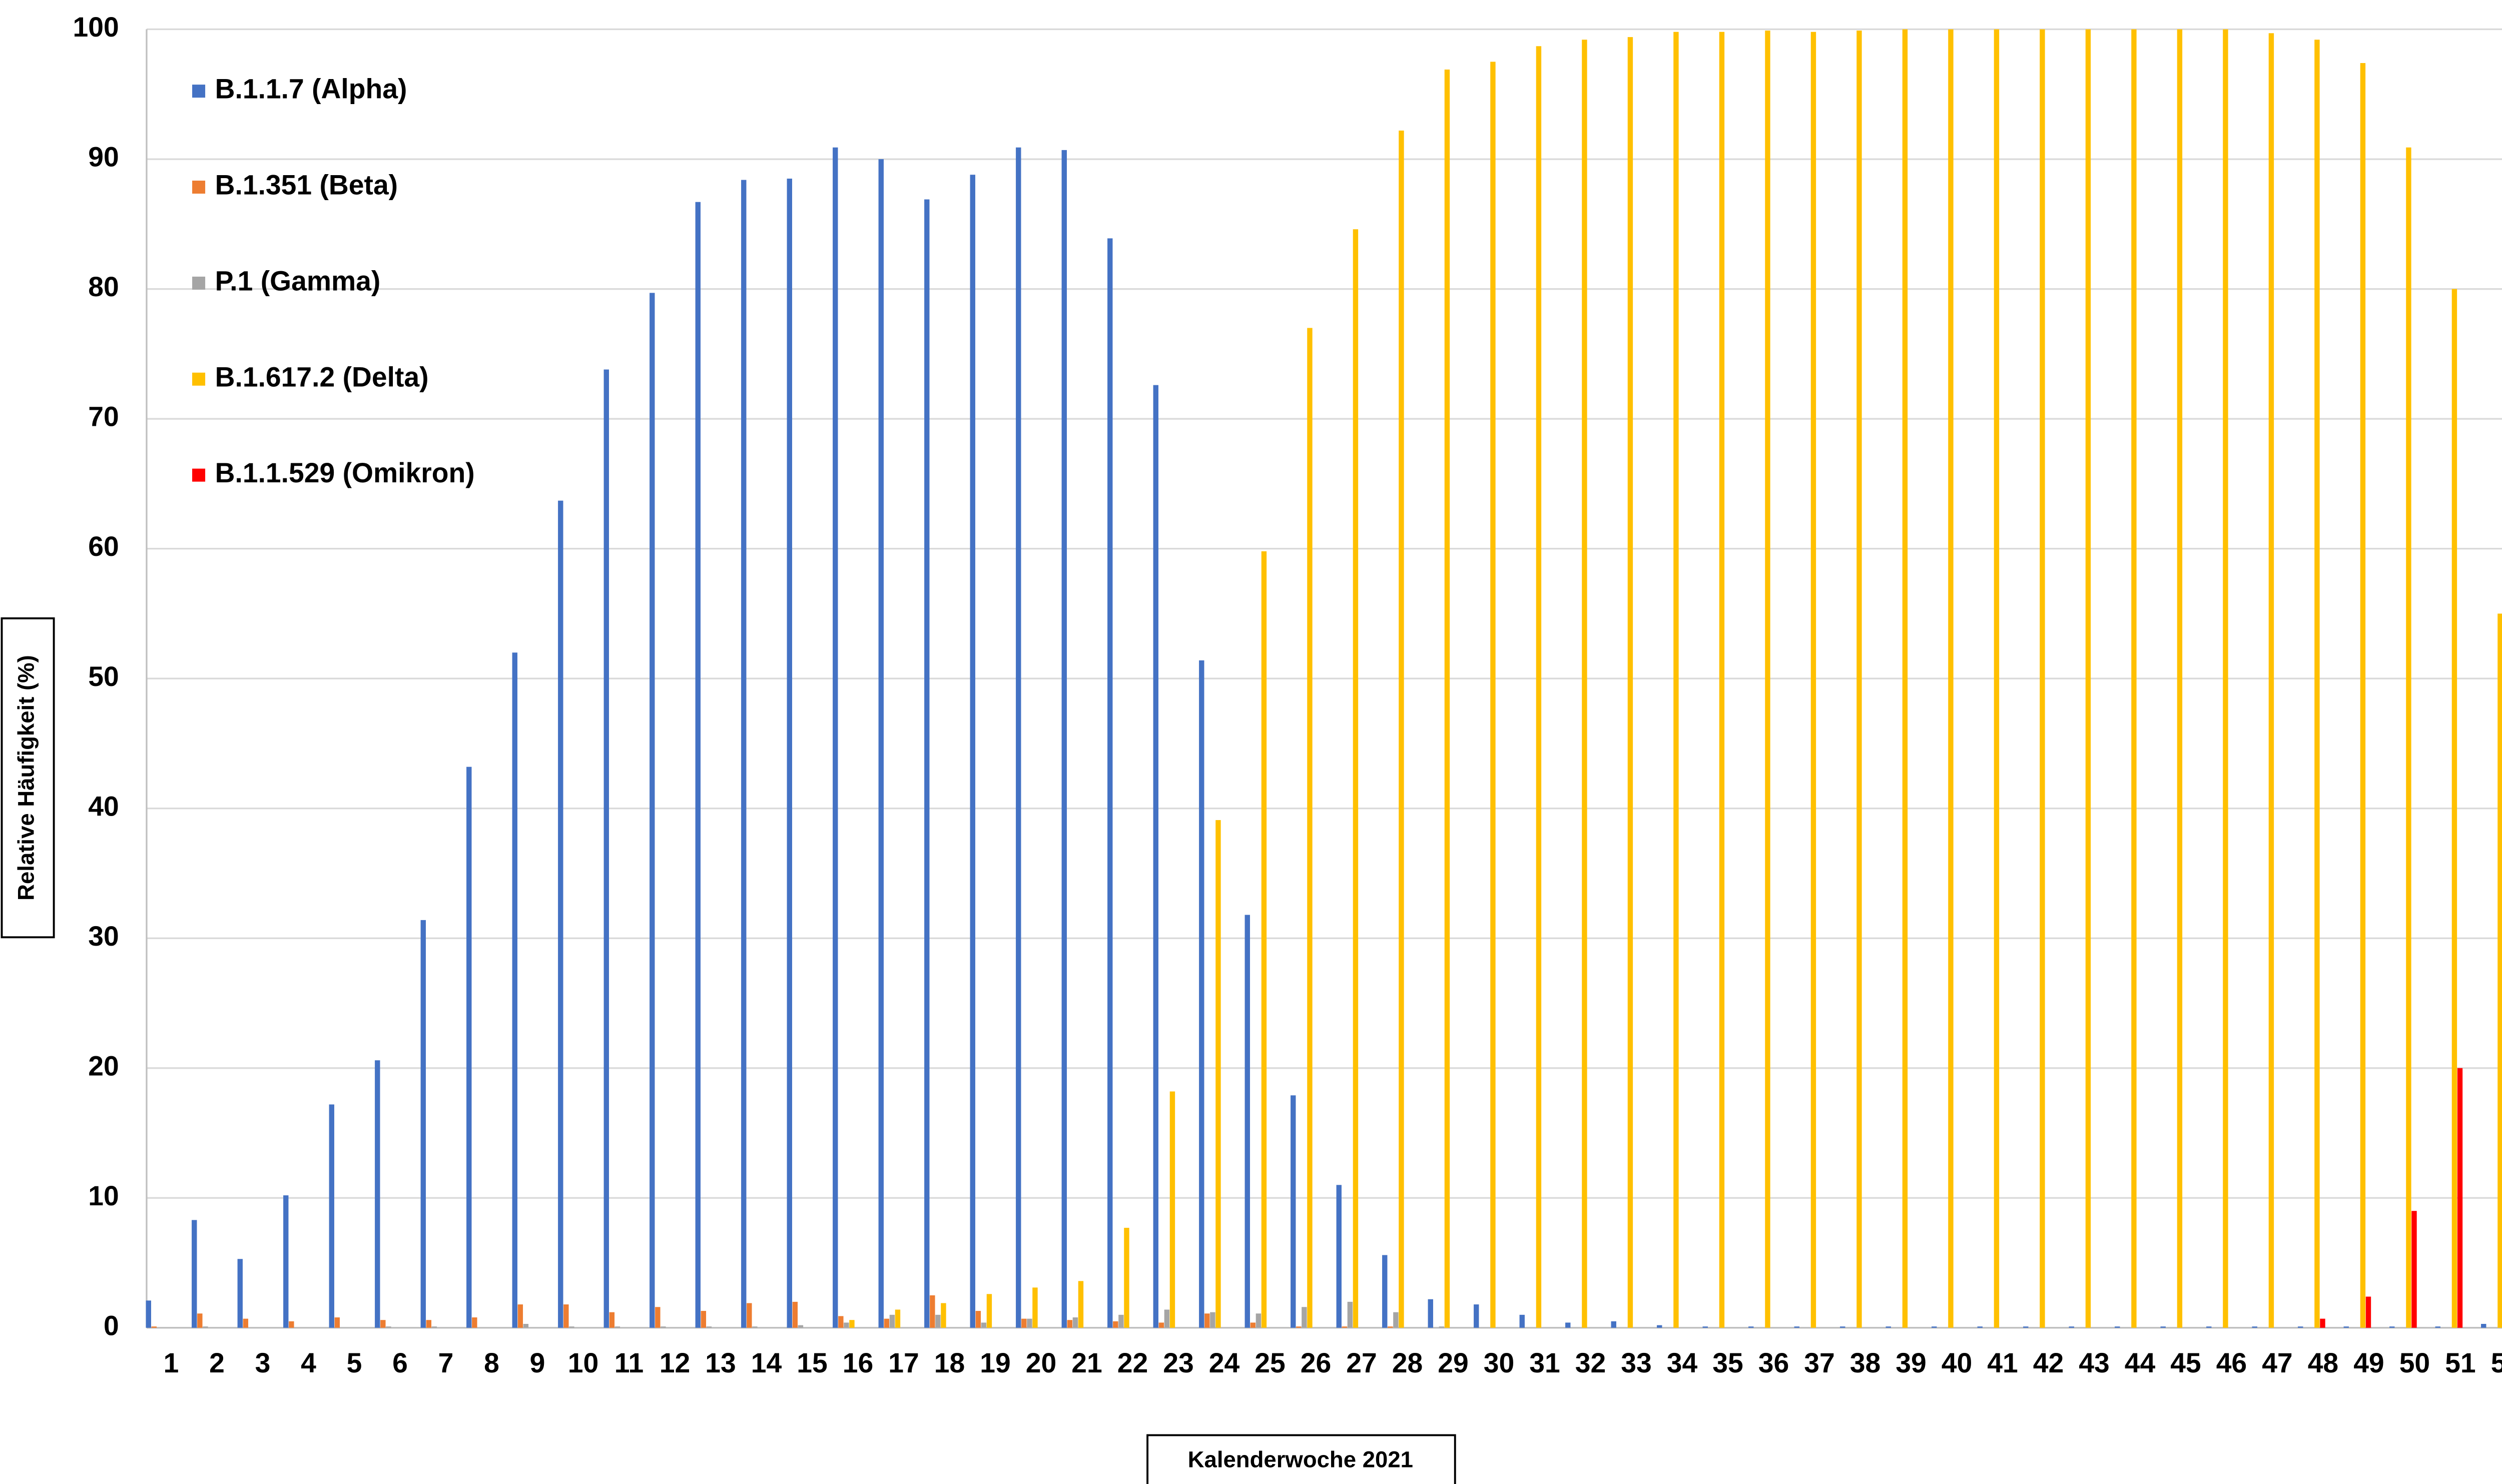 This screenshot has width=2502, height=1484. What do you see at coordinates (2414, 1362) in the screenshot?
I see `x-tick-label: 50` at bounding box center [2414, 1362].